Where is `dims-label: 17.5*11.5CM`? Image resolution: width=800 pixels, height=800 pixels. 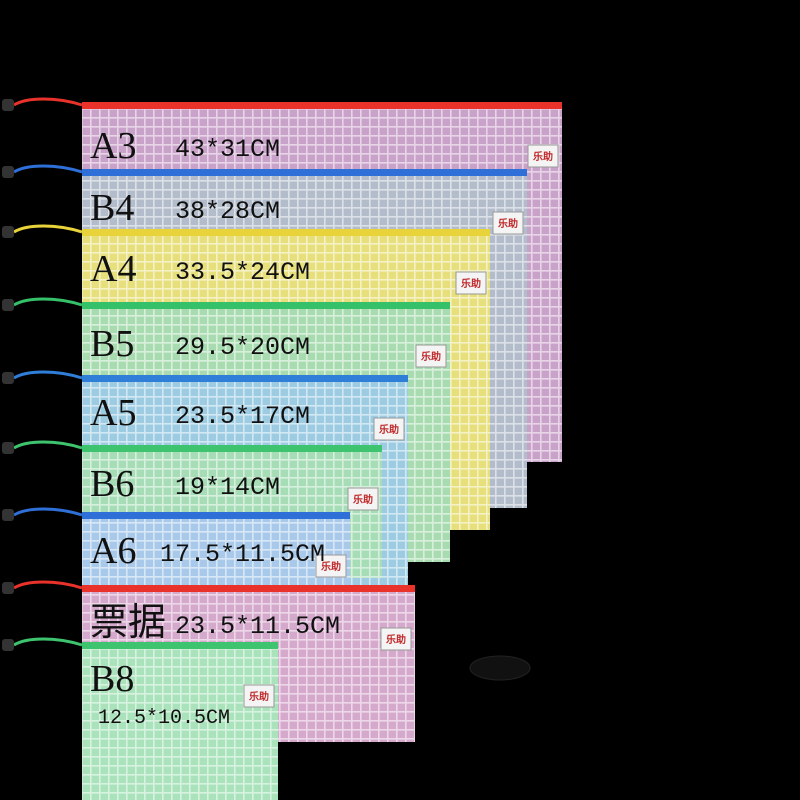
dims-label: 17.5*11.5CM is located at coordinates (242, 554).